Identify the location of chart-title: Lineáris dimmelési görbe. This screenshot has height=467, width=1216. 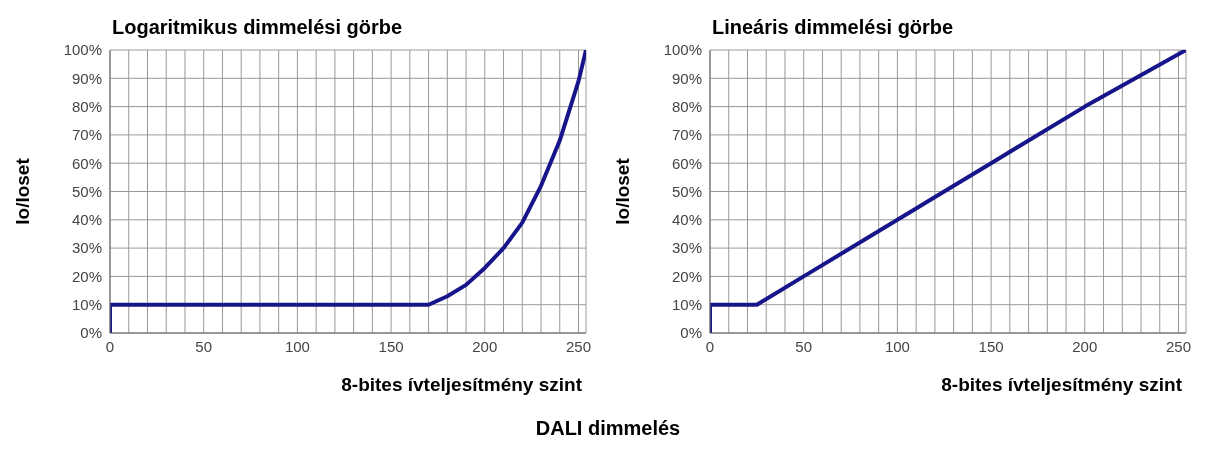
(833, 27).